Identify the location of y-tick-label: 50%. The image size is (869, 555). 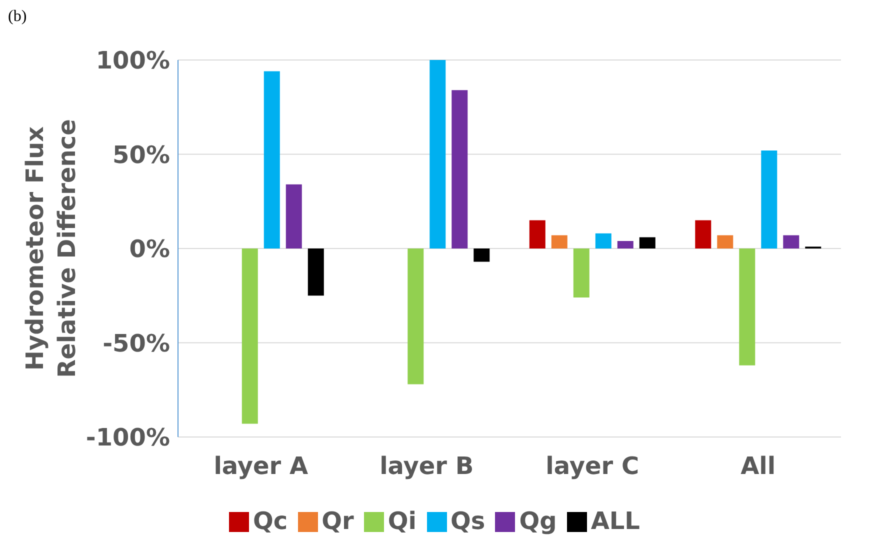
(141, 154).